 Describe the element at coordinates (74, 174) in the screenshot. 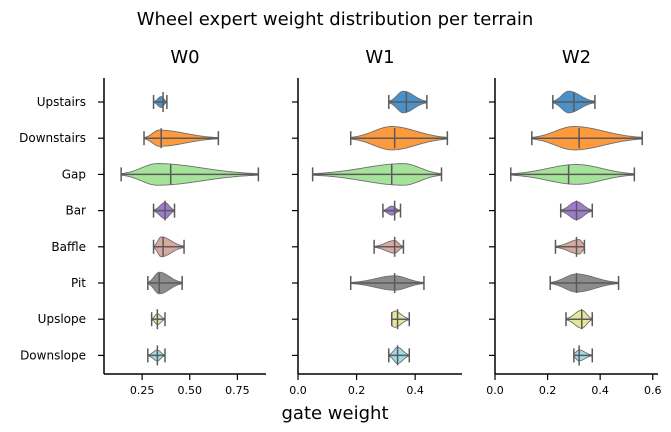

I see `y-tick-label: Gap` at that location.